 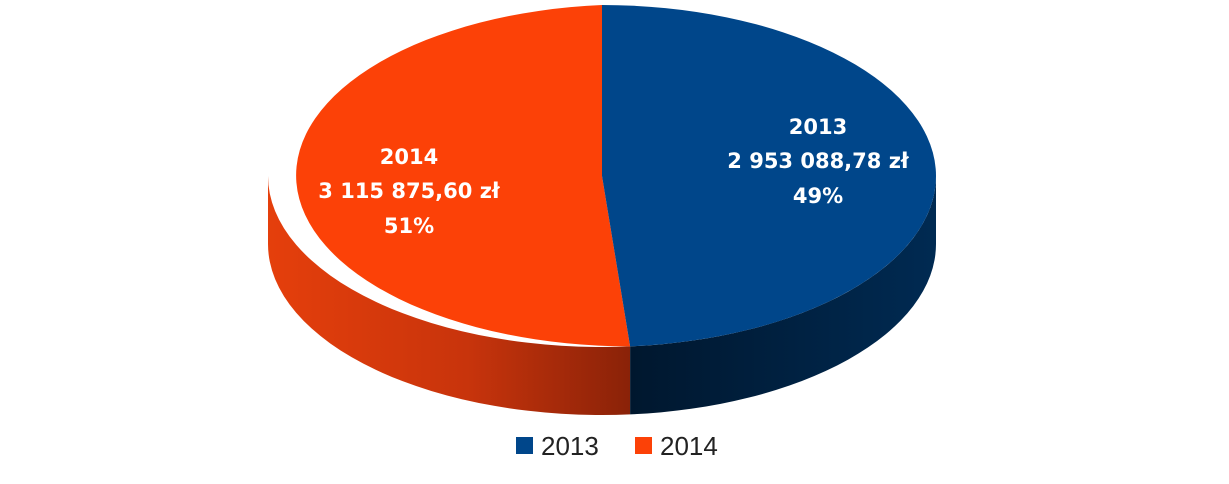 What do you see at coordinates (409, 157) in the screenshot?
I see `data-label-2014-name: 2014` at bounding box center [409, 157].